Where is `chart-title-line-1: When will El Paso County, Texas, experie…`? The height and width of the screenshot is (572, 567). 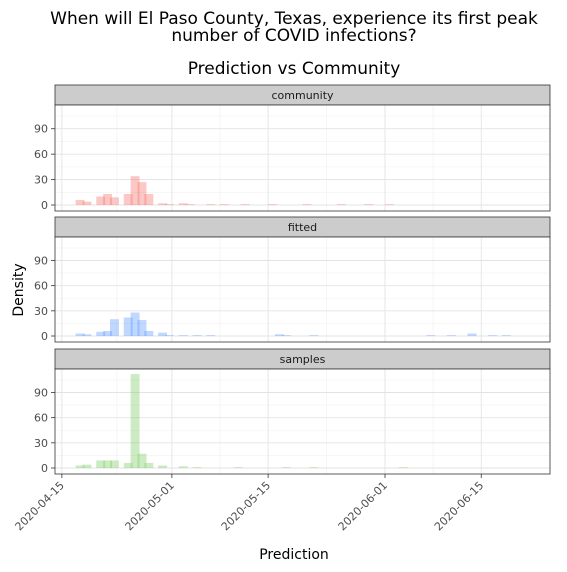
chart-title-line-1: When will El Paso County, Texas, experie… is located at coordinates (294, 19).